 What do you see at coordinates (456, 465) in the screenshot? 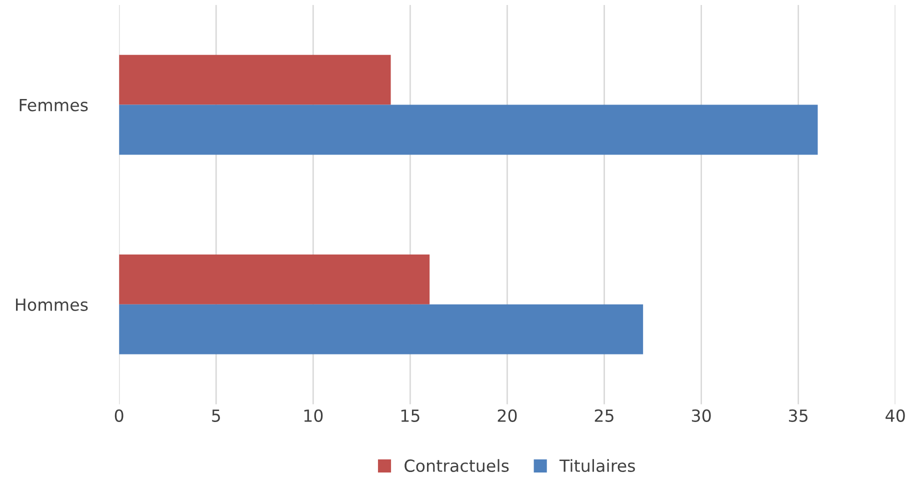
I see `legend-label: Contractuels` at bounding box center [456, 465].